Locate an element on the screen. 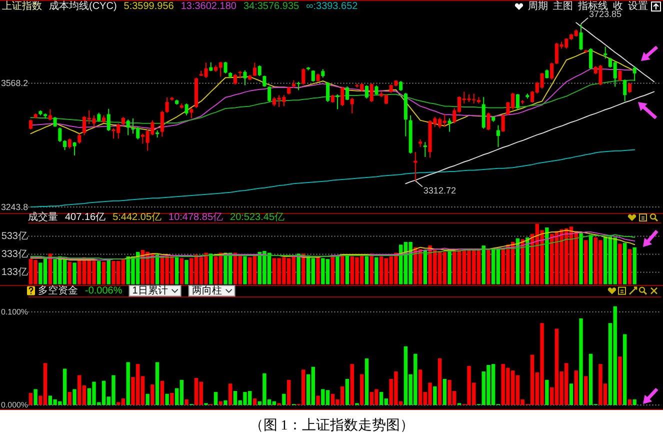 This screenshot has height=441, width=663. text: （图 1：上证指数走势图） is located at coordinates (331, 426).